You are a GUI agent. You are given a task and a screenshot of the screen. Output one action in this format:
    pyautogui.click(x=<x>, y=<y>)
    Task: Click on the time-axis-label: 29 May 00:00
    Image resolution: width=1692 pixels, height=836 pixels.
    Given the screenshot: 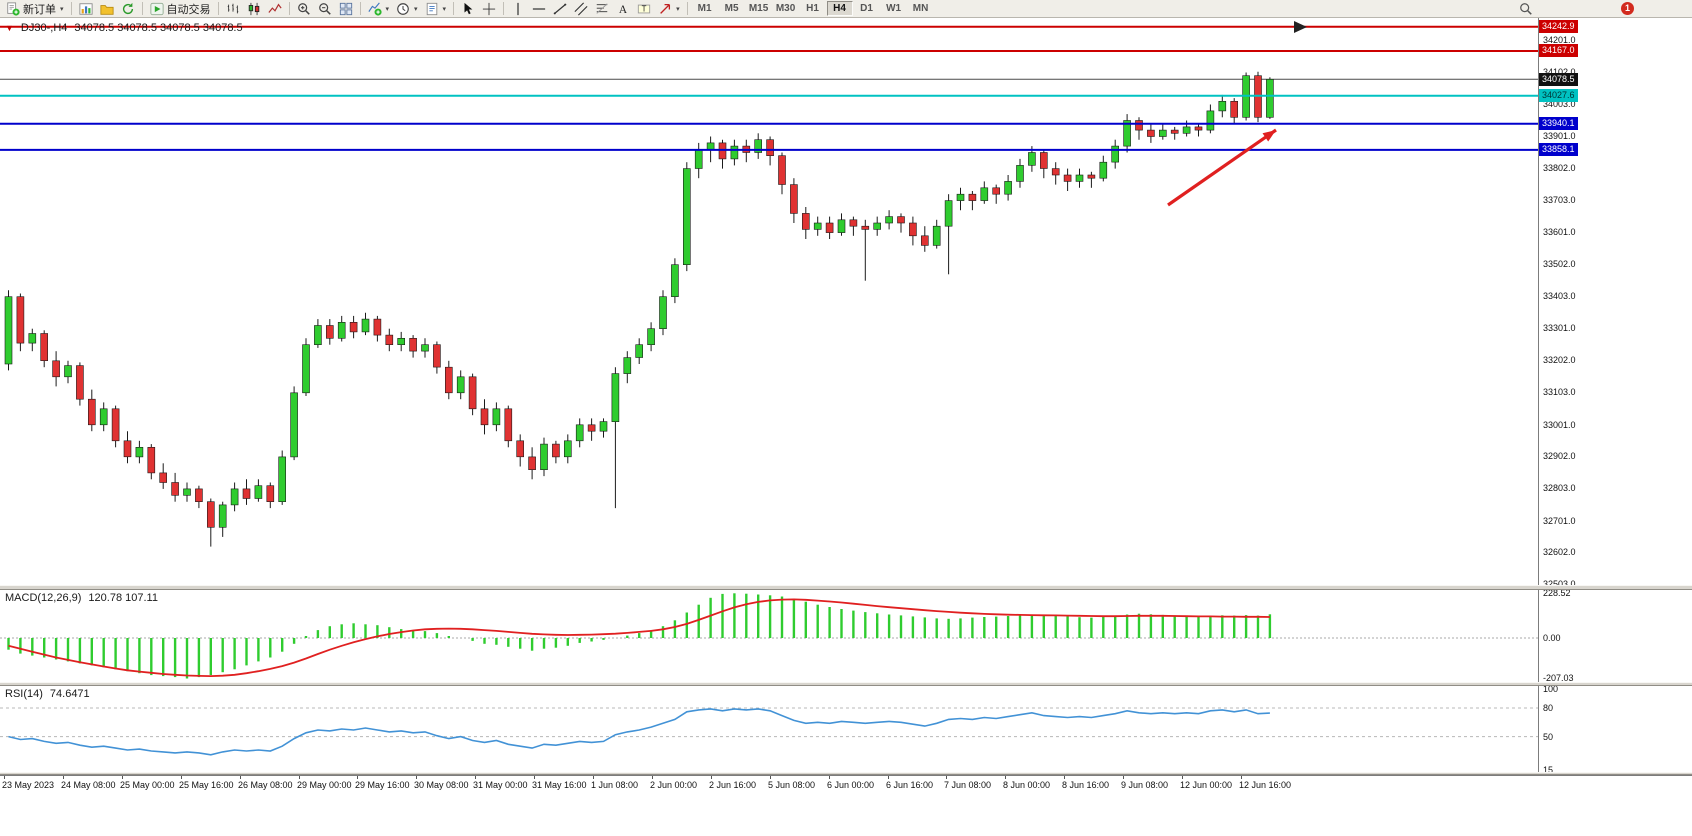 What is the action you would take?
    pyautogui.click(x=324, y=785)
    